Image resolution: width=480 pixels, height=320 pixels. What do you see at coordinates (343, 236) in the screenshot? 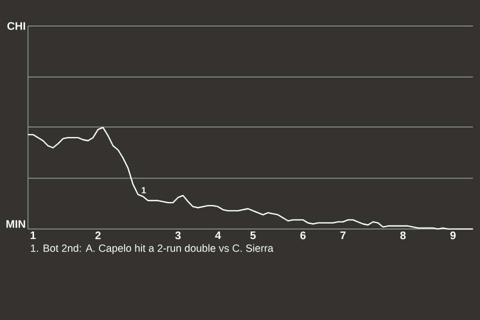
I see `x-tick-label: 7` at bounding box center [343, 236].